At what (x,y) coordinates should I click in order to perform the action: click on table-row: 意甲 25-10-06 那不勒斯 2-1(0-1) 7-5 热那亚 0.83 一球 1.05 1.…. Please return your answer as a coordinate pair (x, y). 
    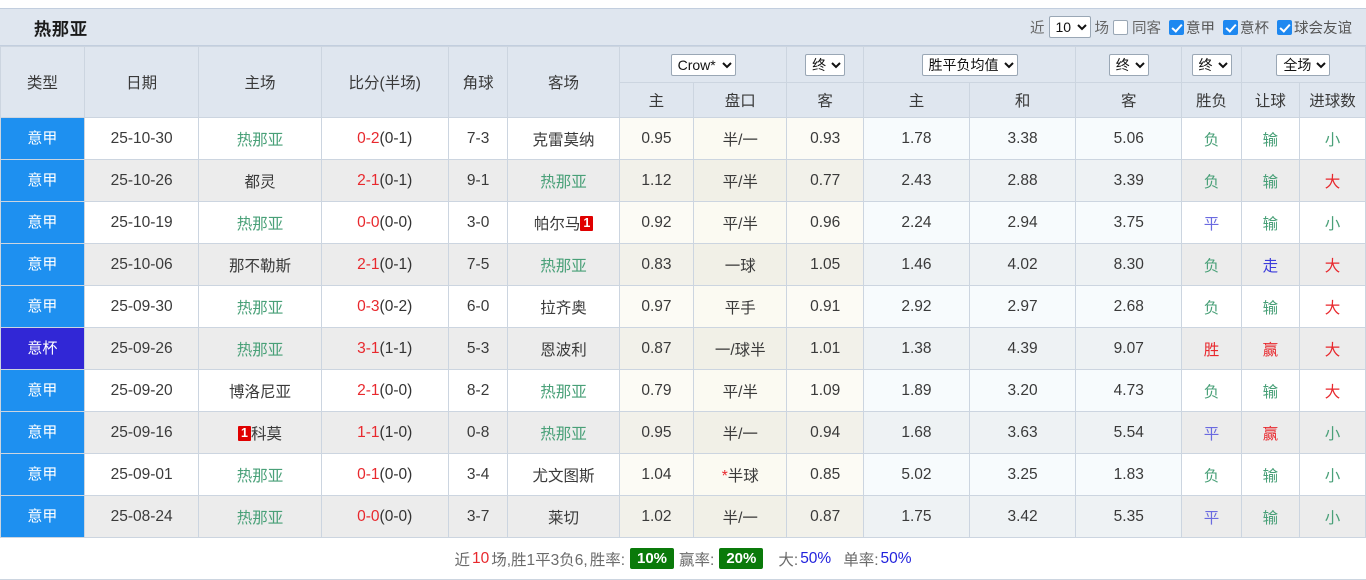
    Looking at the image, I should click on (683, 264).